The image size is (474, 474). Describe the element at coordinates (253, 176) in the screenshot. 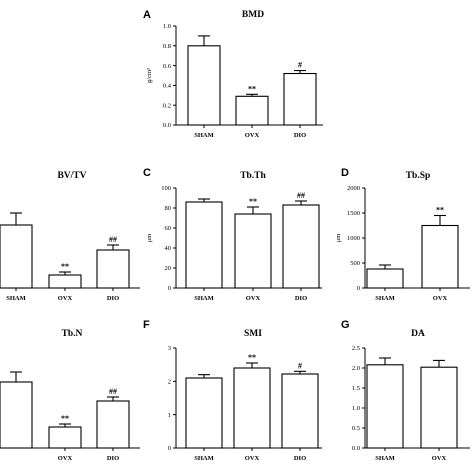

I see `panel-title: Tb.Th` at that location.